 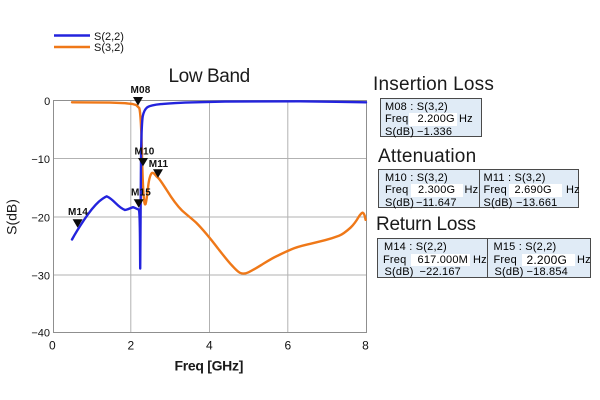 I want to click on svg-text: M11, so click(x=159, y=164).